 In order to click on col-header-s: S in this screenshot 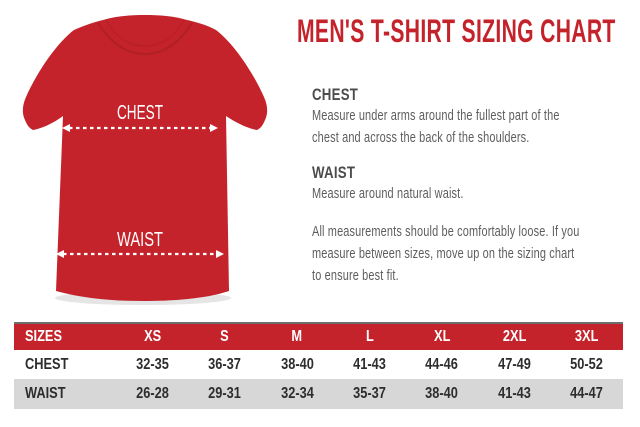, I will do `click(224, 336)`.